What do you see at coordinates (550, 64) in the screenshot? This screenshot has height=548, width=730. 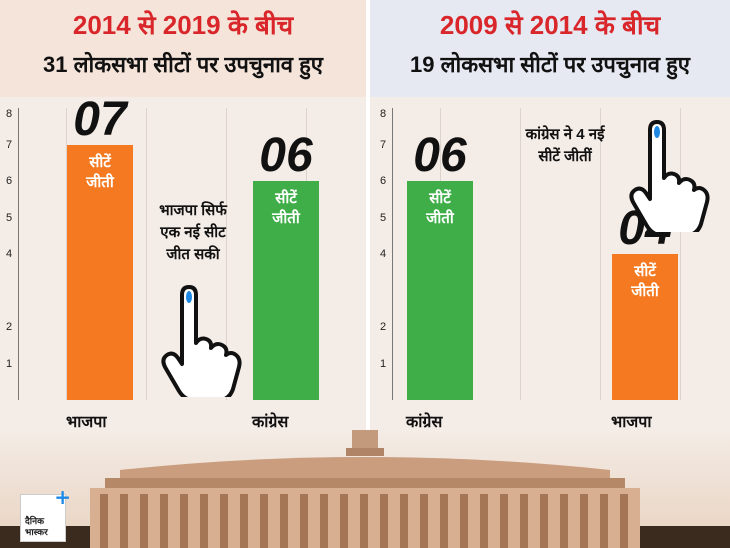 I see `right-description: 19 लोकसभा सीटों पर उपचुनाव हुए` at bounding box center [550, 64].